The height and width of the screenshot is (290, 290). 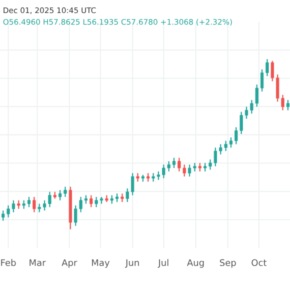 I want to click on x-tick-label: Mar, so click(x=38, y=262).